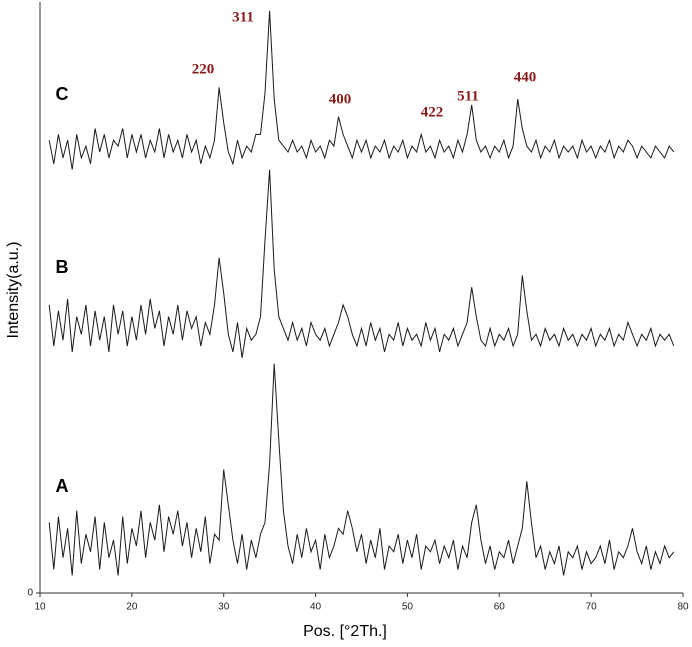 The width and height of the screenshot is (692, 647). I want to click on x-tick-label: 50, so click(408, 607).